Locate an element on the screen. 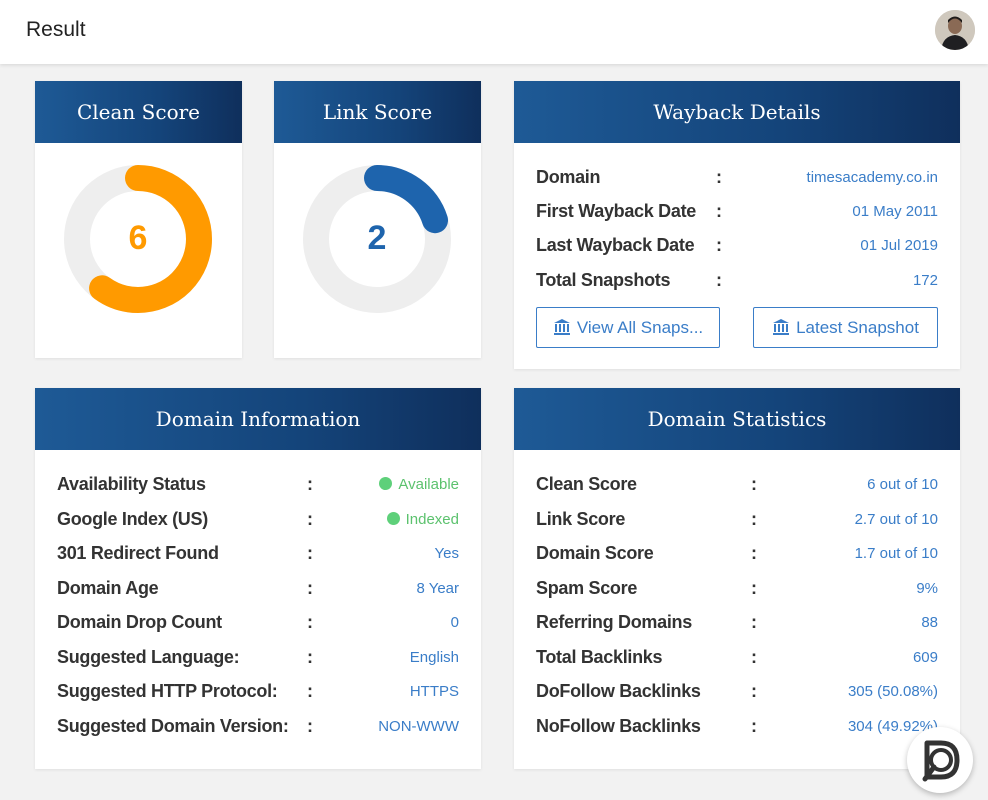  latest-snapshot-button: Latest Snapshot is located at coordinates (845, 327).